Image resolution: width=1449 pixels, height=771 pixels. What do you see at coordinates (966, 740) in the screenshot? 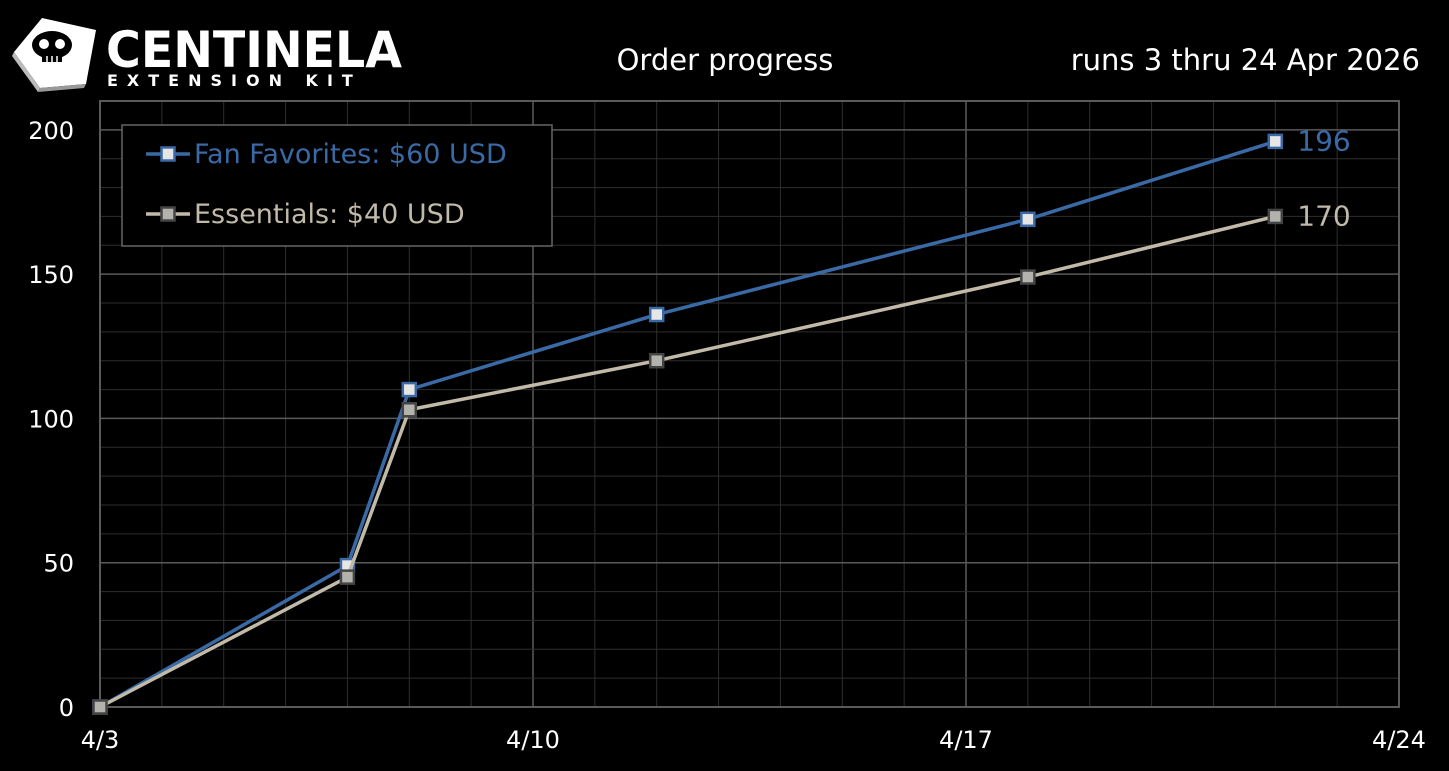
I see `x-tick-label: 4/17` at bounding box center [966, 740].